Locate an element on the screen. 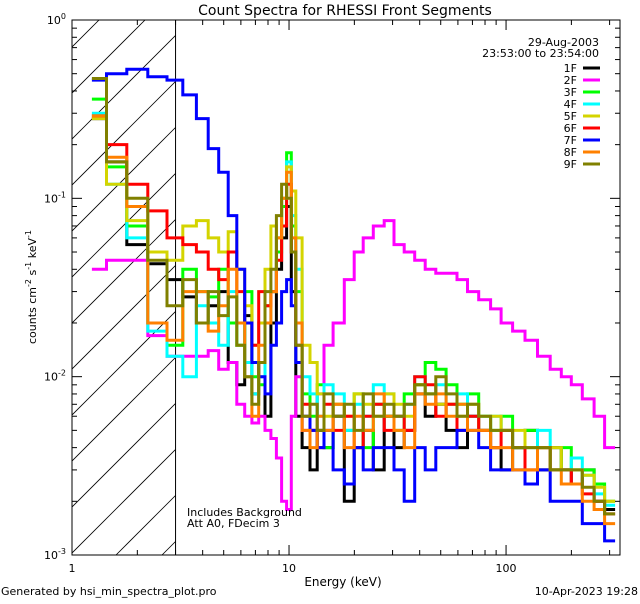  legend-label-1f: 1F is located at coordinates (570, 68).